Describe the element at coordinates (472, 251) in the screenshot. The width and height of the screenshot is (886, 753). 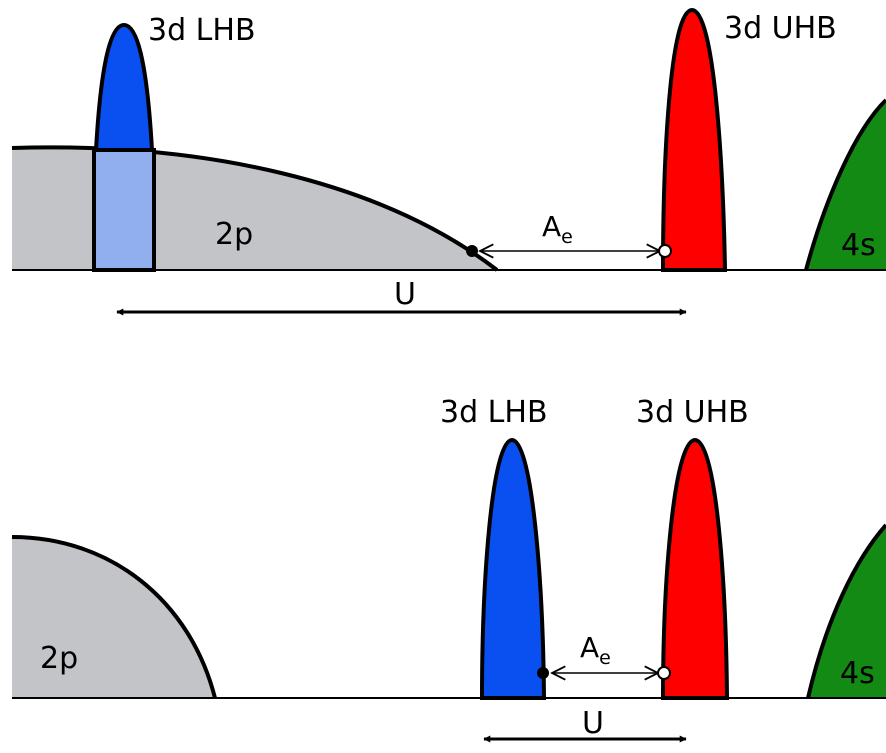
I see `top-2p-edge-dot` at that location.